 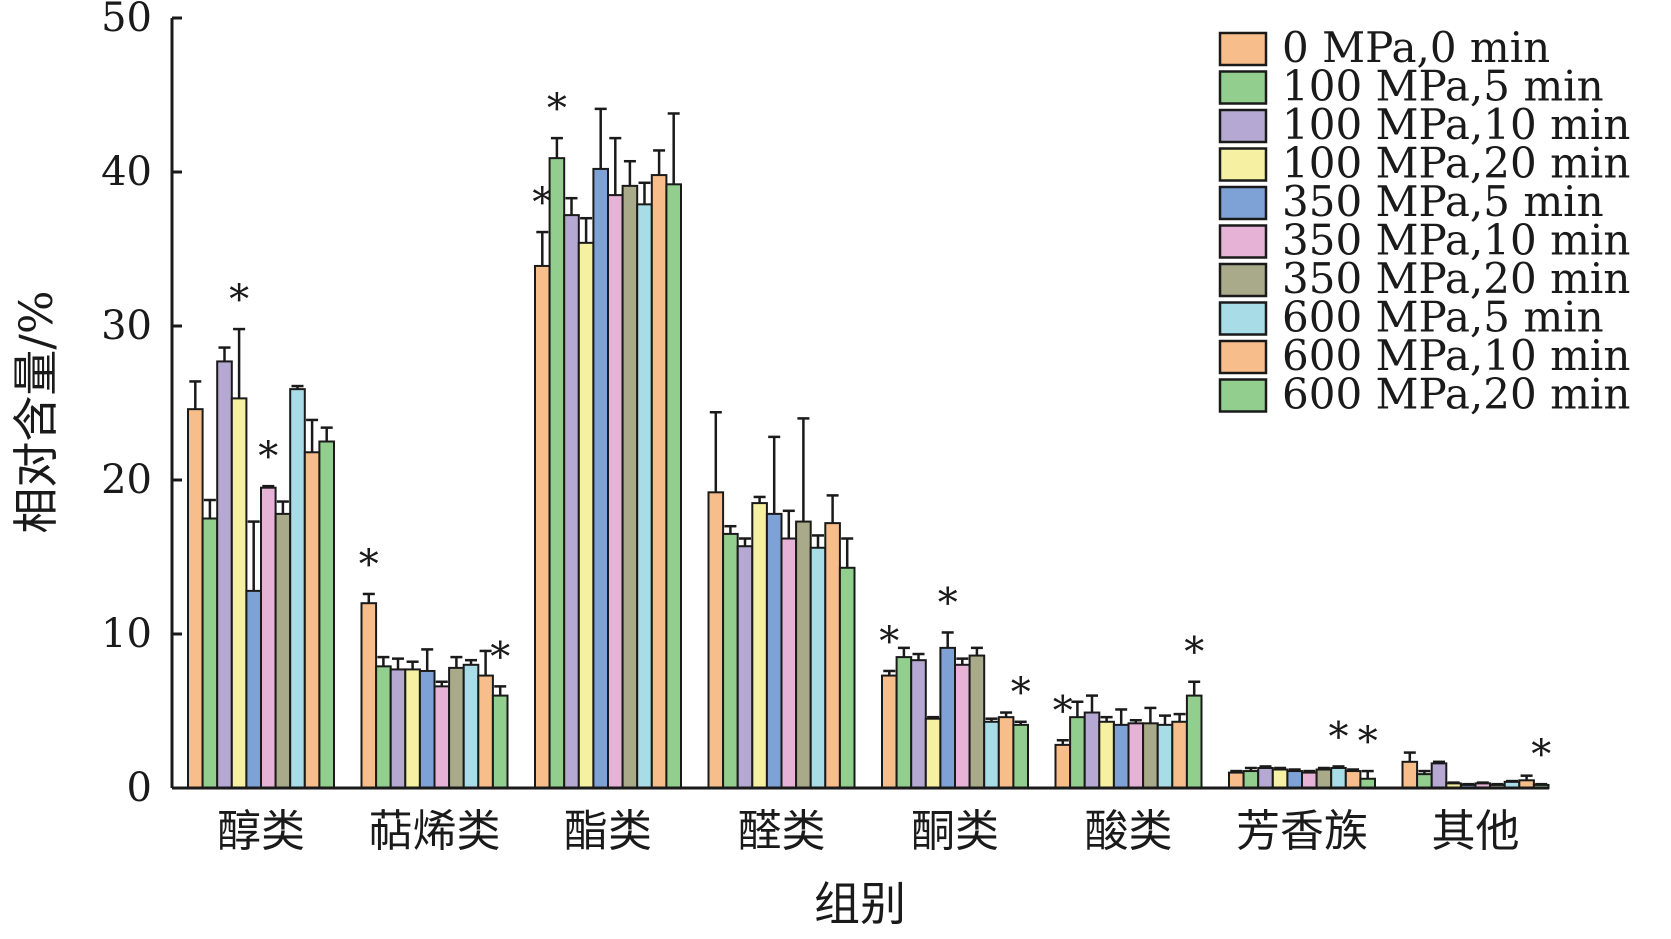 What do you see at coordinates (1129, 831) in the screenshot?
I see `x-category-label: 酸类` at bounding box center [1129, 831].